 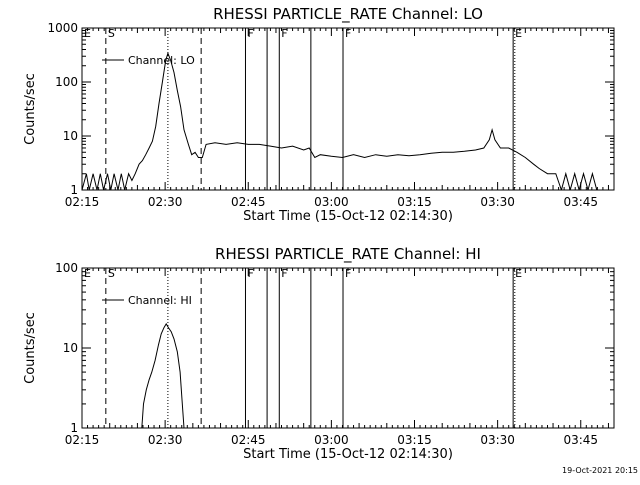 What do you see at coordinates (161, 60) in the screenshot?
I see `legend-label: Channel: LO` at bounding box center [161, 60].